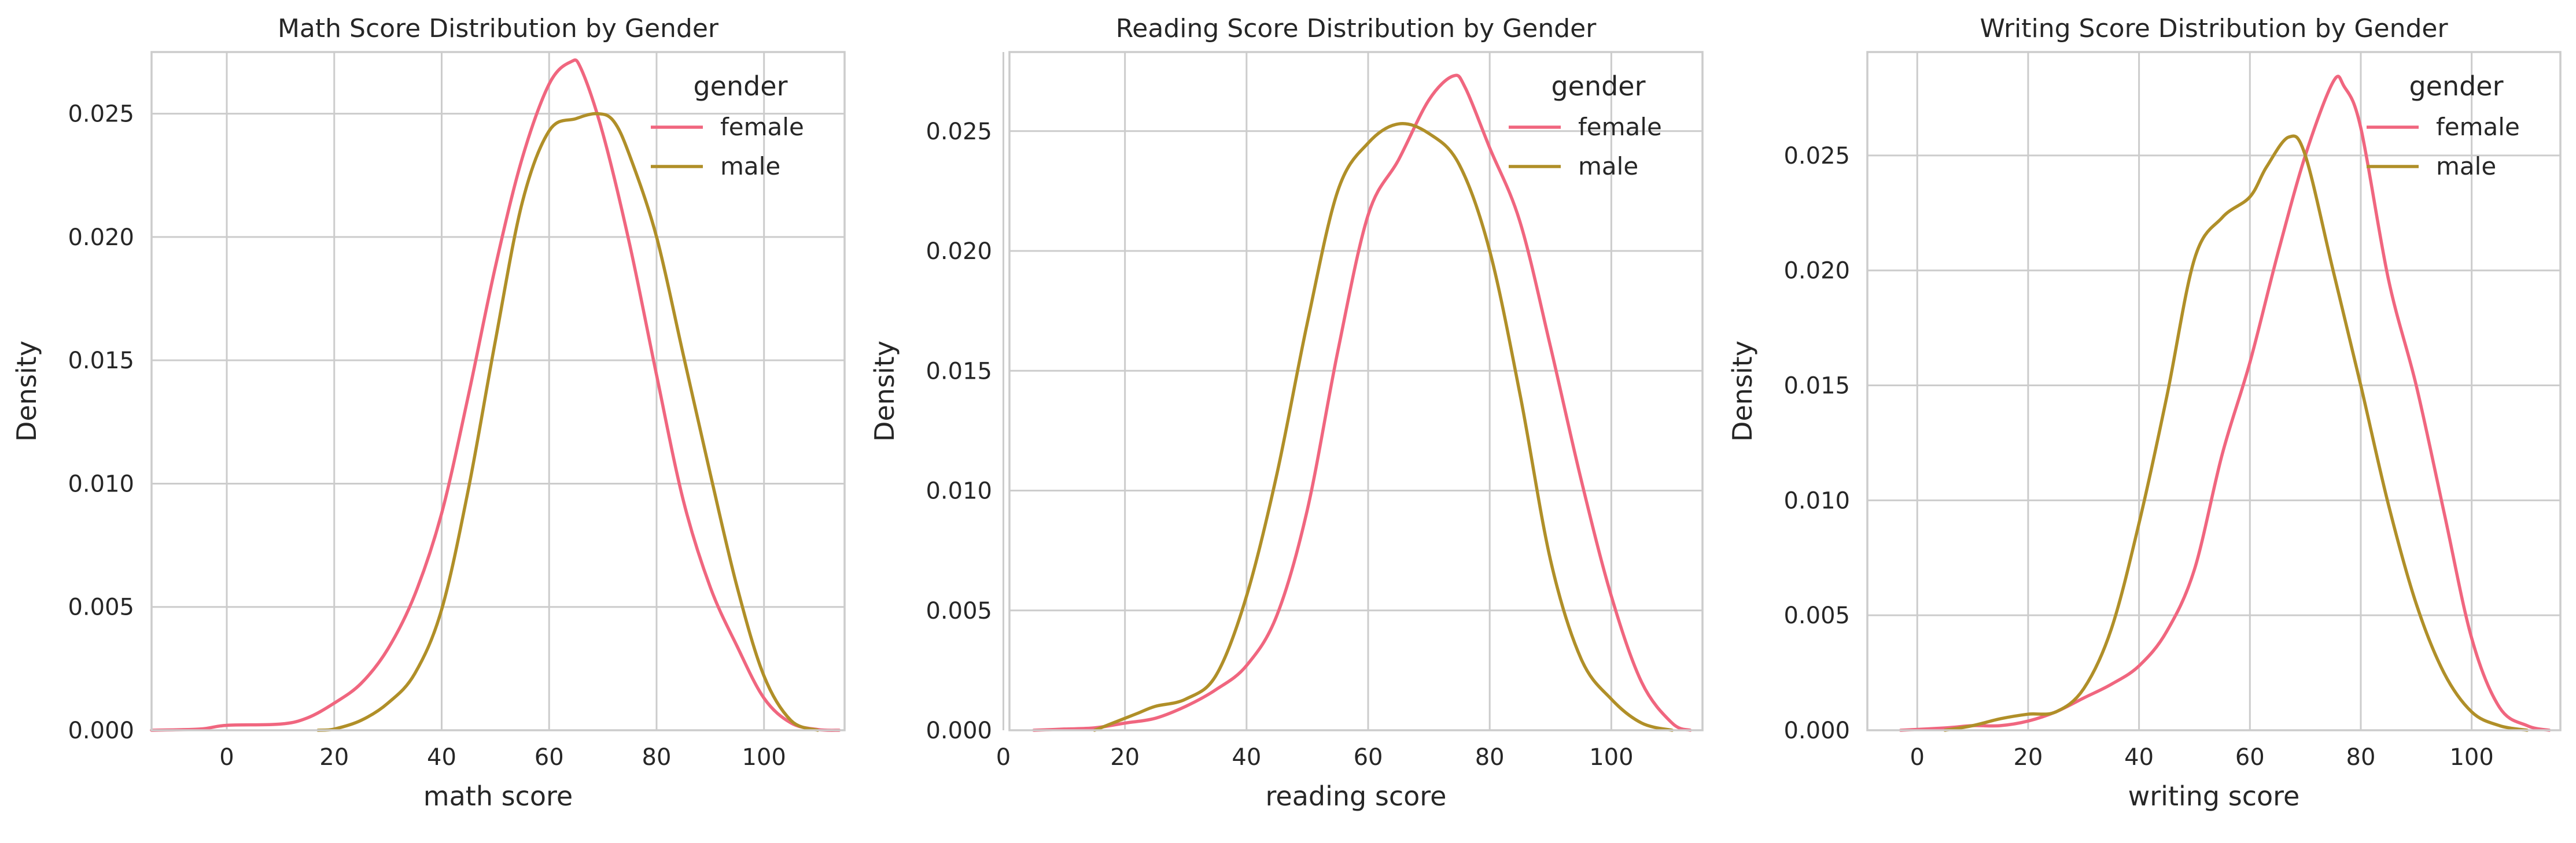 The width and height of the screenshot is (2576, 843). Describe the element at coordinates (498, 28) in the screenshot. I see `chart-title: Math Score Distribution by Gender` at that location.